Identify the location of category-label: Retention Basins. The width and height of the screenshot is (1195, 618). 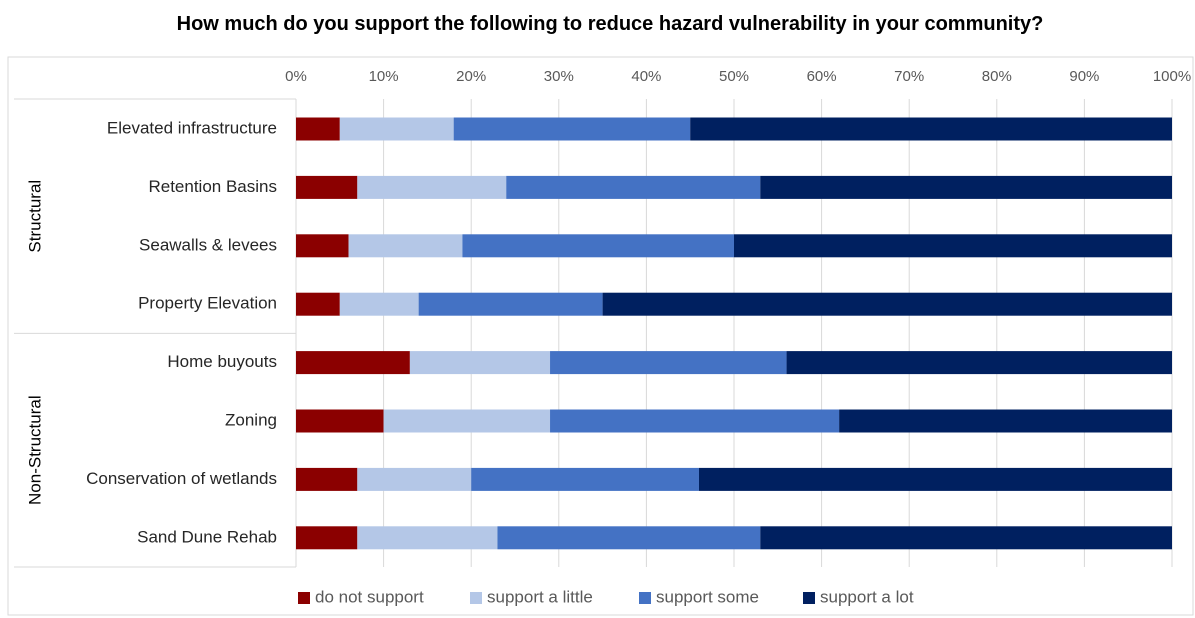
(212, 186).